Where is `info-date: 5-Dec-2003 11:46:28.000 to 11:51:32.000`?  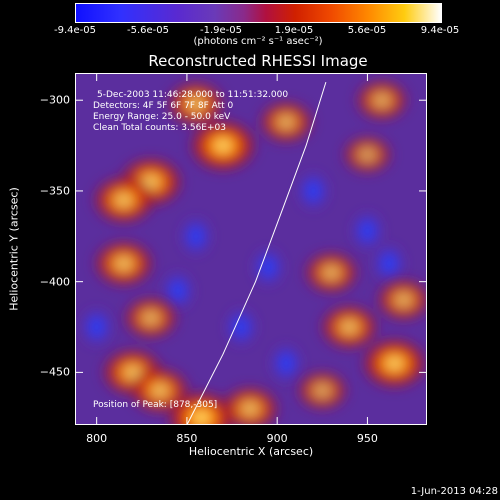 info-date: 5-Dec-2003 11:46:28.000 to 11:51:32.000 is located at coordinates (192, 95).